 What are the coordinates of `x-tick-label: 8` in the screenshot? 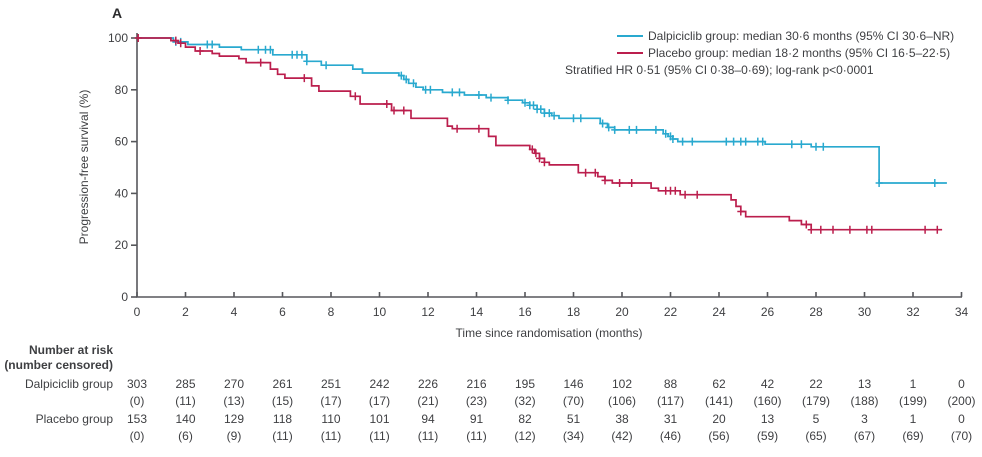 It's located at (331, 312).